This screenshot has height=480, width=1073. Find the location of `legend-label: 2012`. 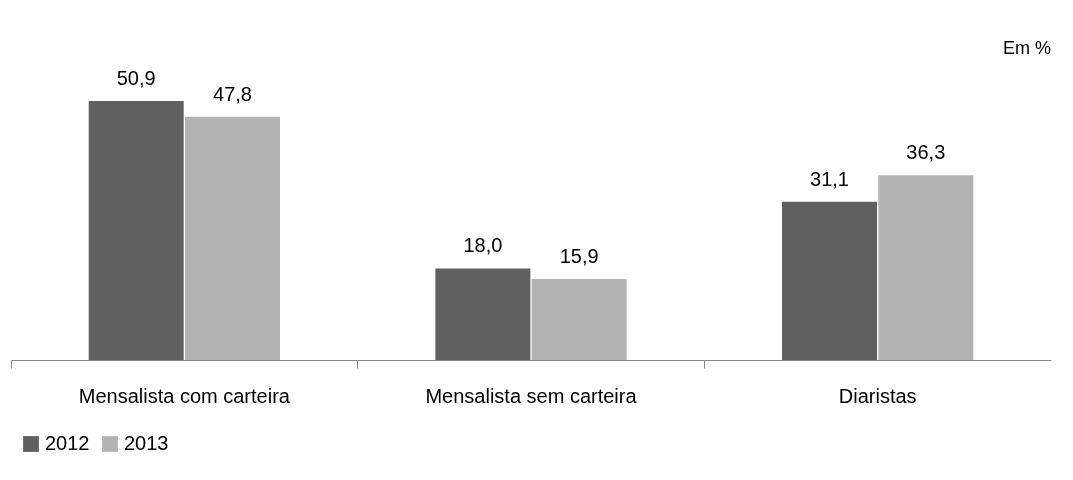

legend-label: 2012 is located at coordinates (67, 443).